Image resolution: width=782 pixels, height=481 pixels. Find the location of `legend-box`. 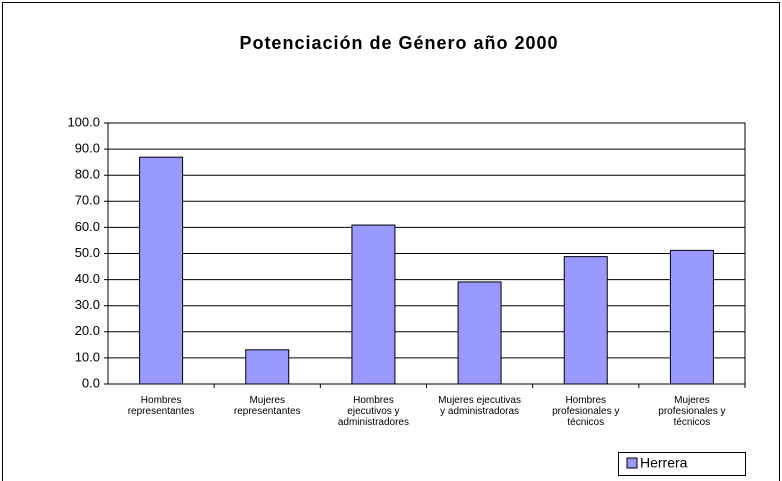

legend-box is located at coordinates (682, 464).